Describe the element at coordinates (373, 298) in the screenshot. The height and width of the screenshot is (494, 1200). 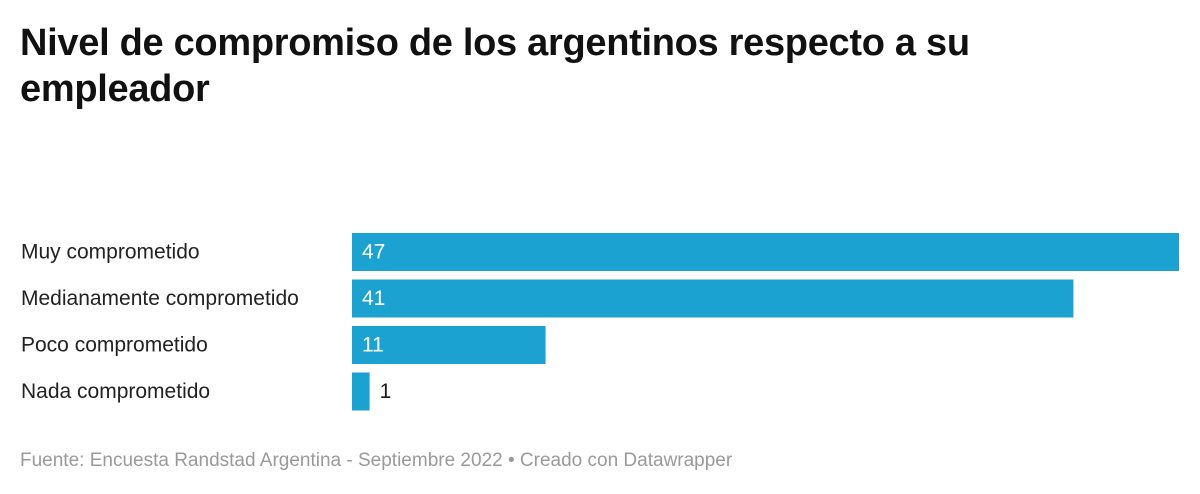
I see `value-label: 41` at that location.